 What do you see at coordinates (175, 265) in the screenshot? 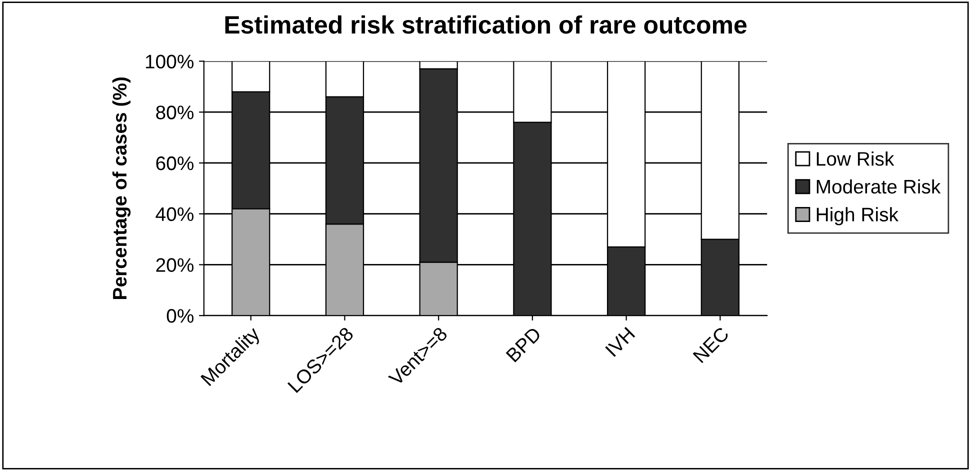
I see `y-tick-label: 20%` at bounding box center [175, 265].